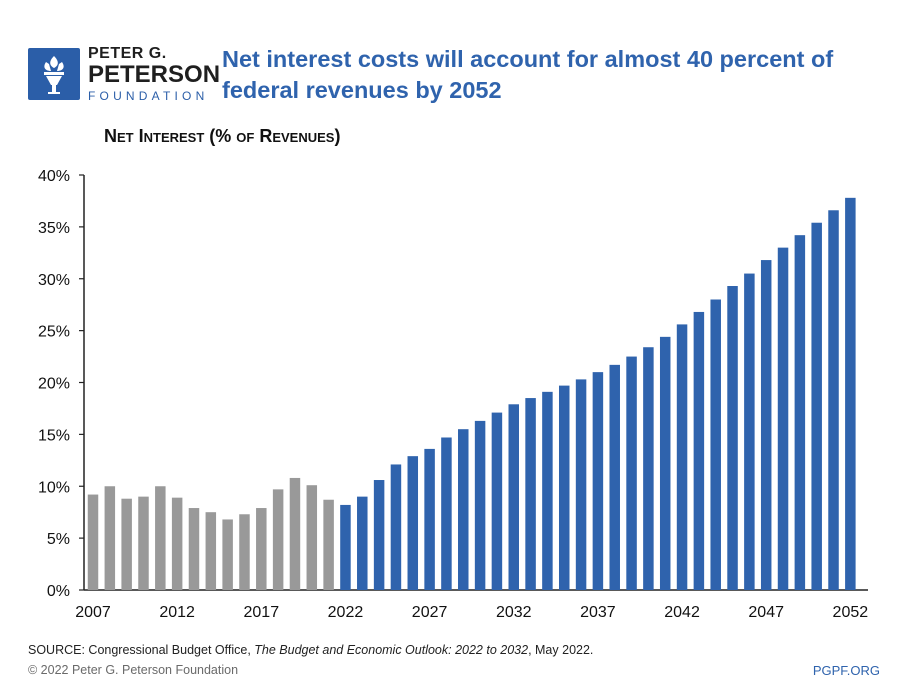  I want to click on bar-2013, so click(194, 549).